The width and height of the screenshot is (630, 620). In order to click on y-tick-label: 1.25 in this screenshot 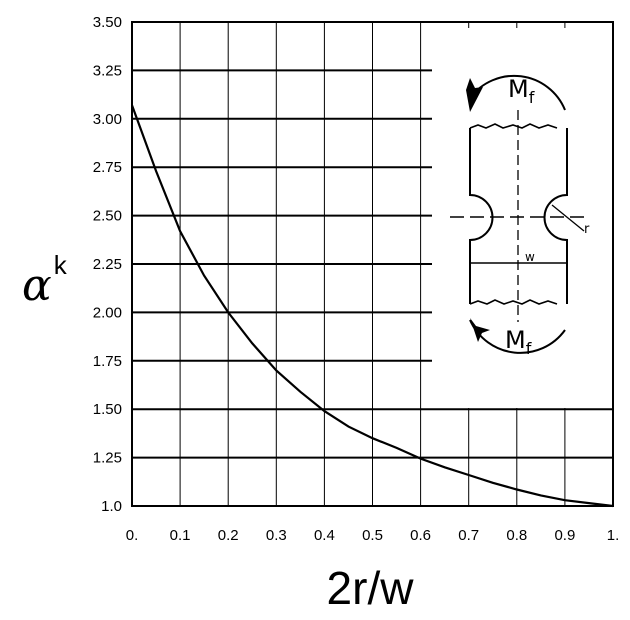, I will do `click(107, 458)`.